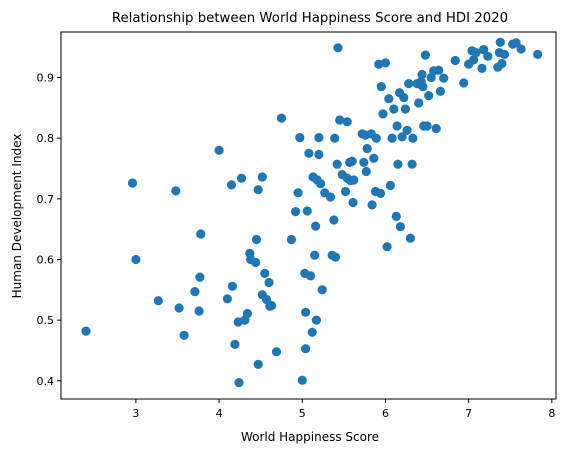 The width and height of the screenshot is (567, 453). What do you see at coordinates (46, 259) in the screenshot?
I see `y-tick-label: 0.6` at bounding box center [46, 259].